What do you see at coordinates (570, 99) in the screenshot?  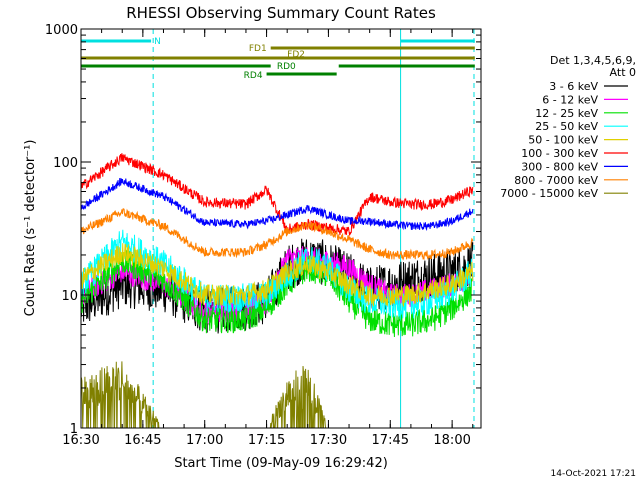 I see `legend-entry-1: 6 - 12 keV` at bounding box center [570, 99].